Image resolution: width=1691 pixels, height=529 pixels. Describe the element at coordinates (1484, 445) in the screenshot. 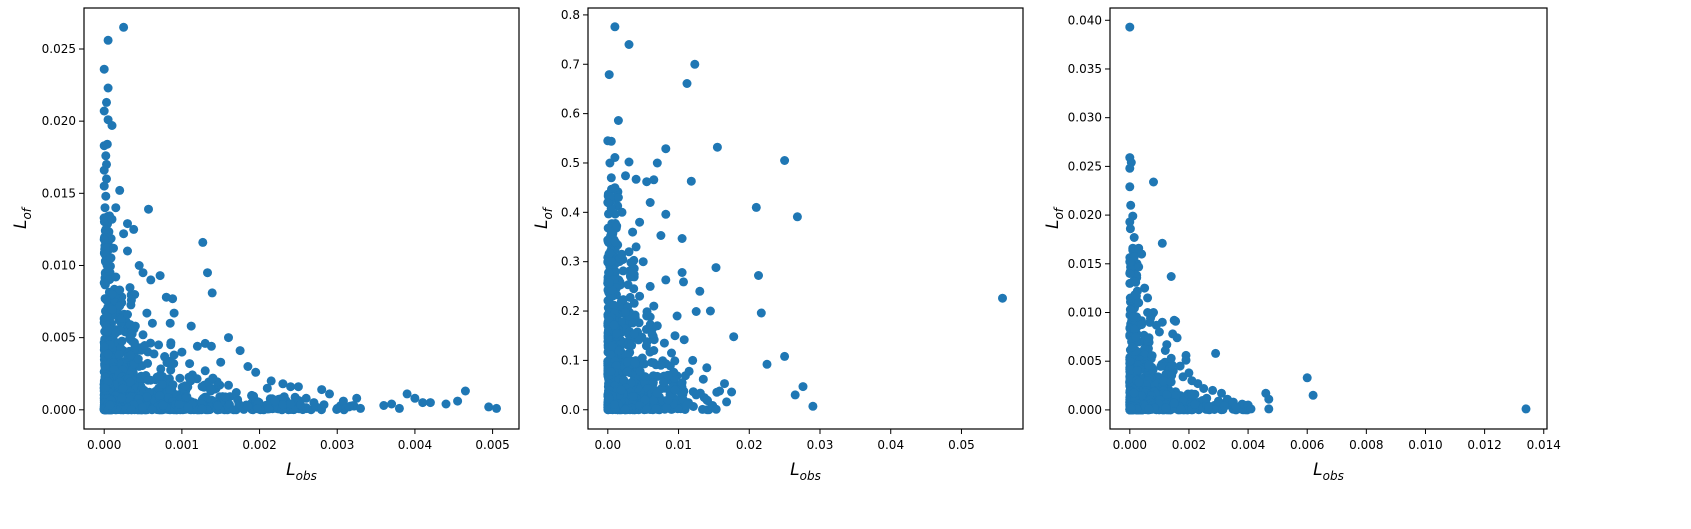

I see `x-tick-label: 0.012` at that location.